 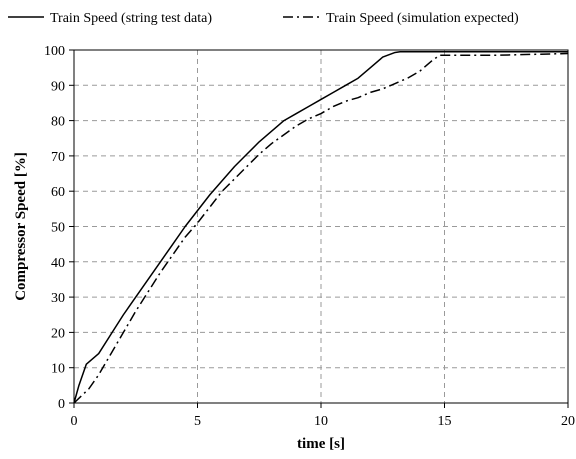 I want to click on legend-item-1: Train Speed (string test data), so click(x=110, y=18).